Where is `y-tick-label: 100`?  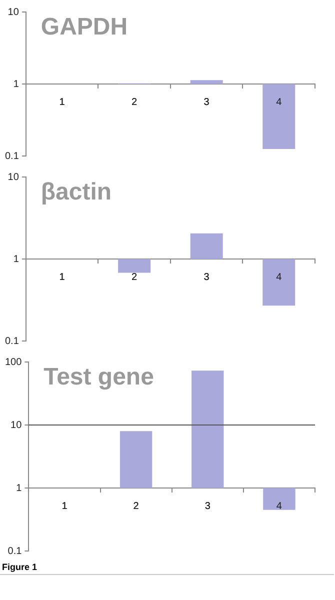 y-tick-label: 100 is located at coordinates (13, 362).